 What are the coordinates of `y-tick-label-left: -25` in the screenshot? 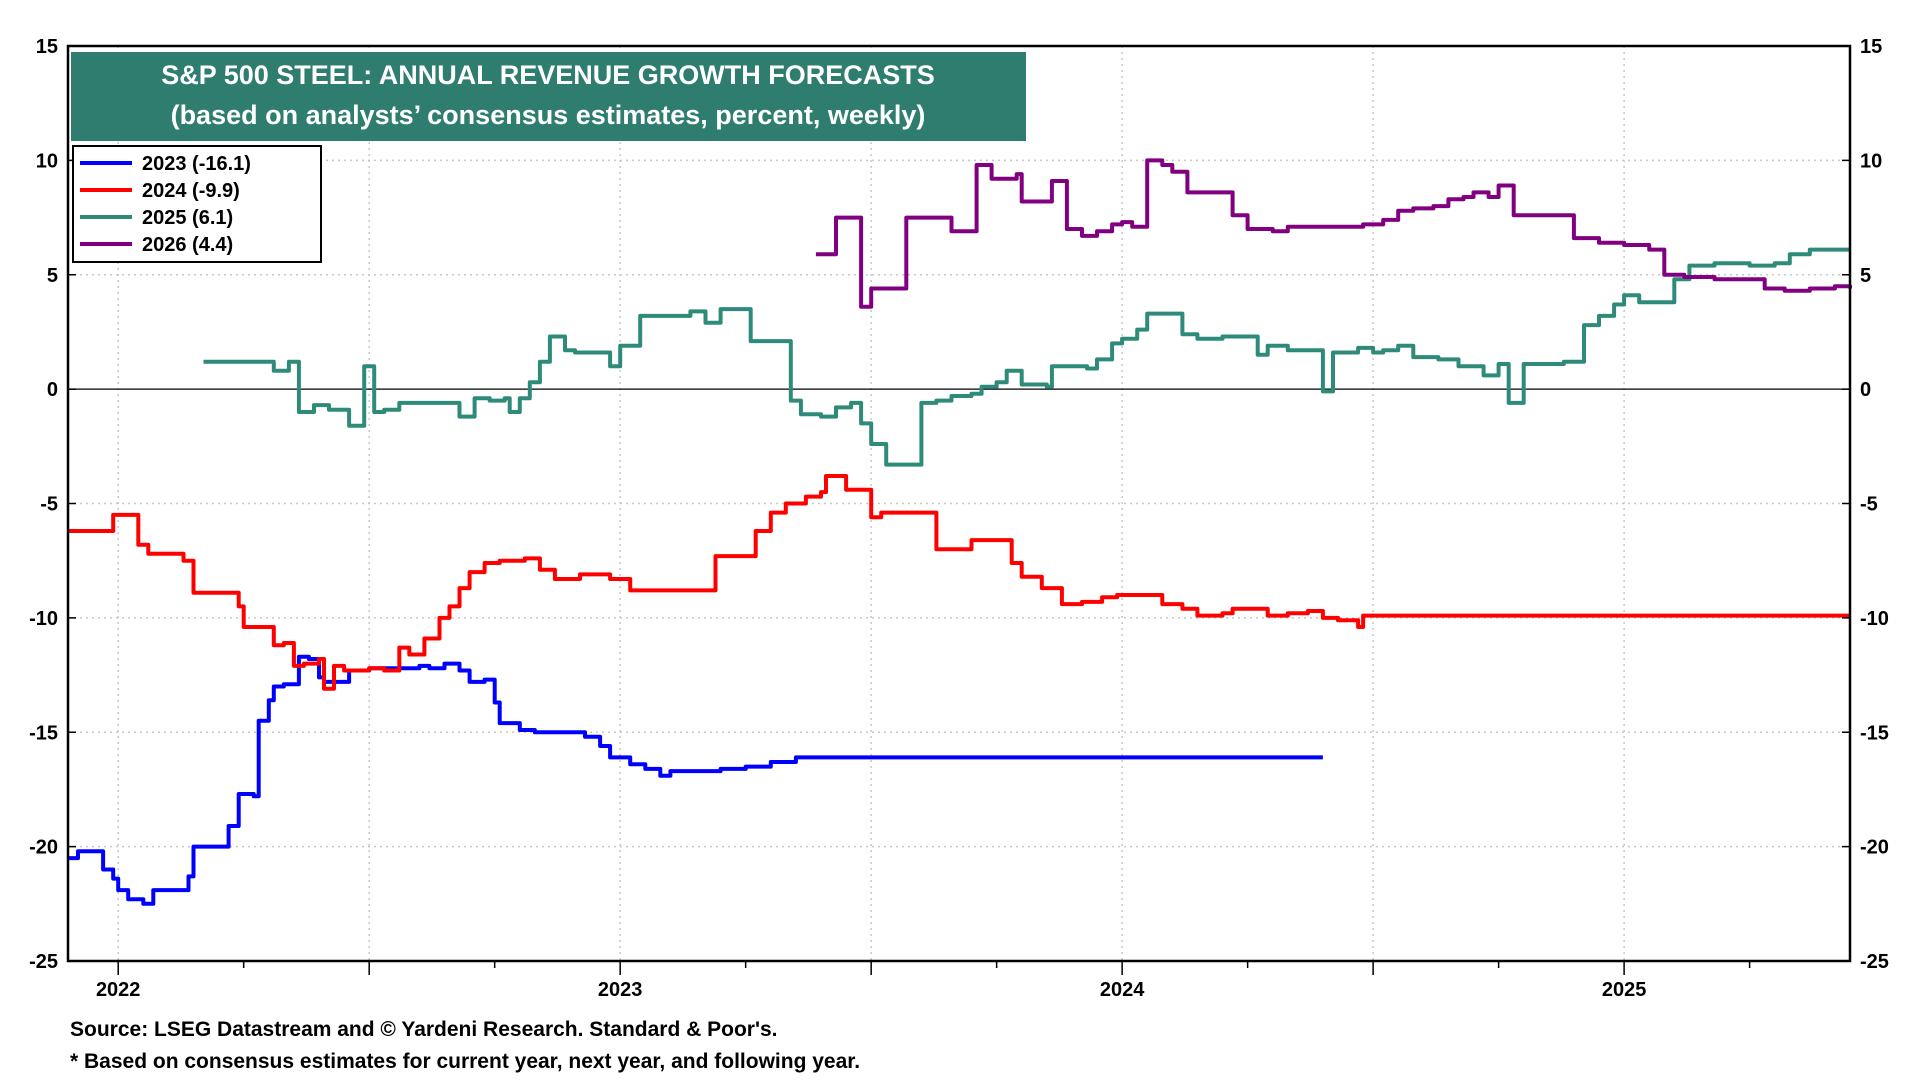 It's located at (43, 962).